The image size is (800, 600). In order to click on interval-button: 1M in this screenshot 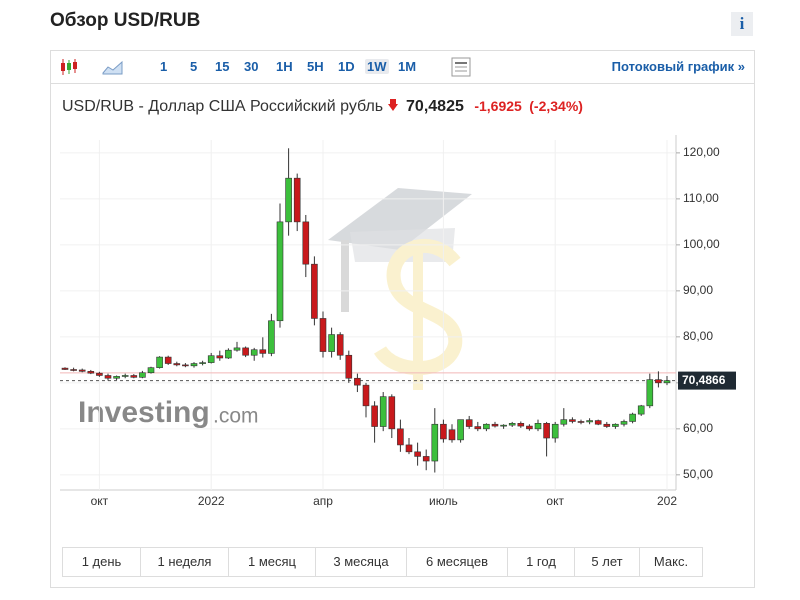, I will do `click(407, 66)`.